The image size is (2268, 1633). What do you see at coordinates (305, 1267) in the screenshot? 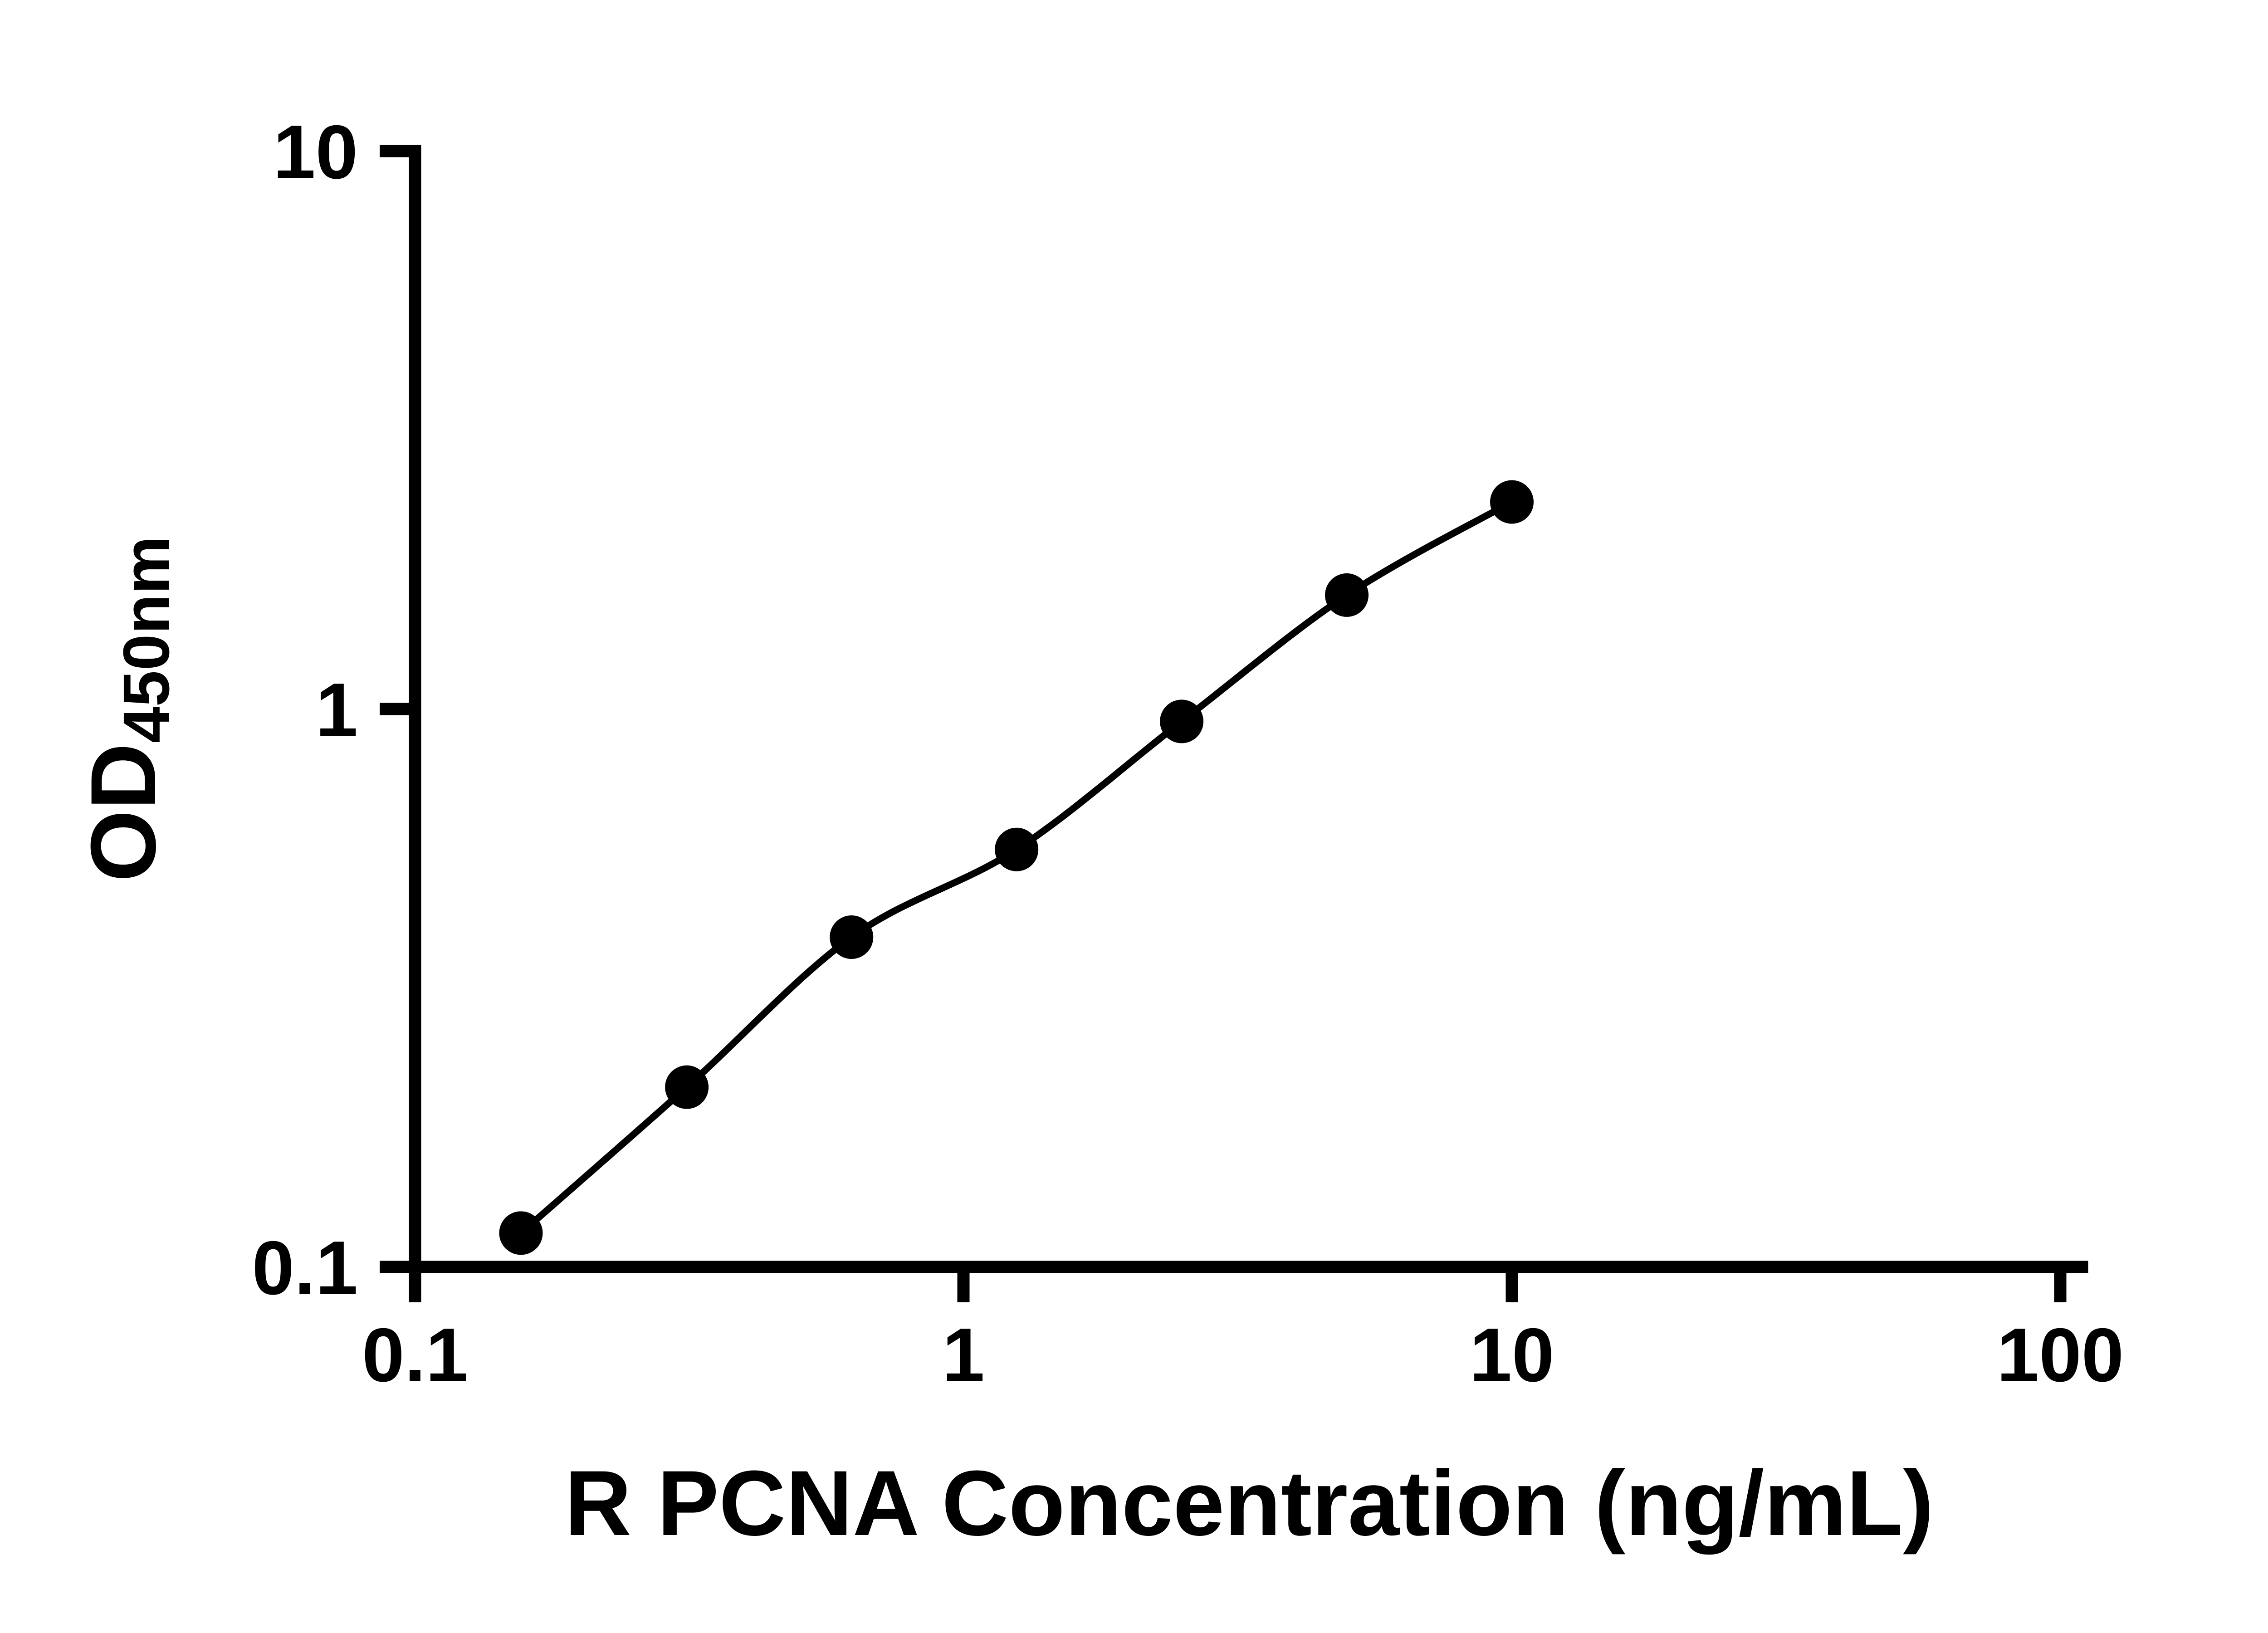
I see `y-tick-label: 0.1` at bounding box center [305, 1267].